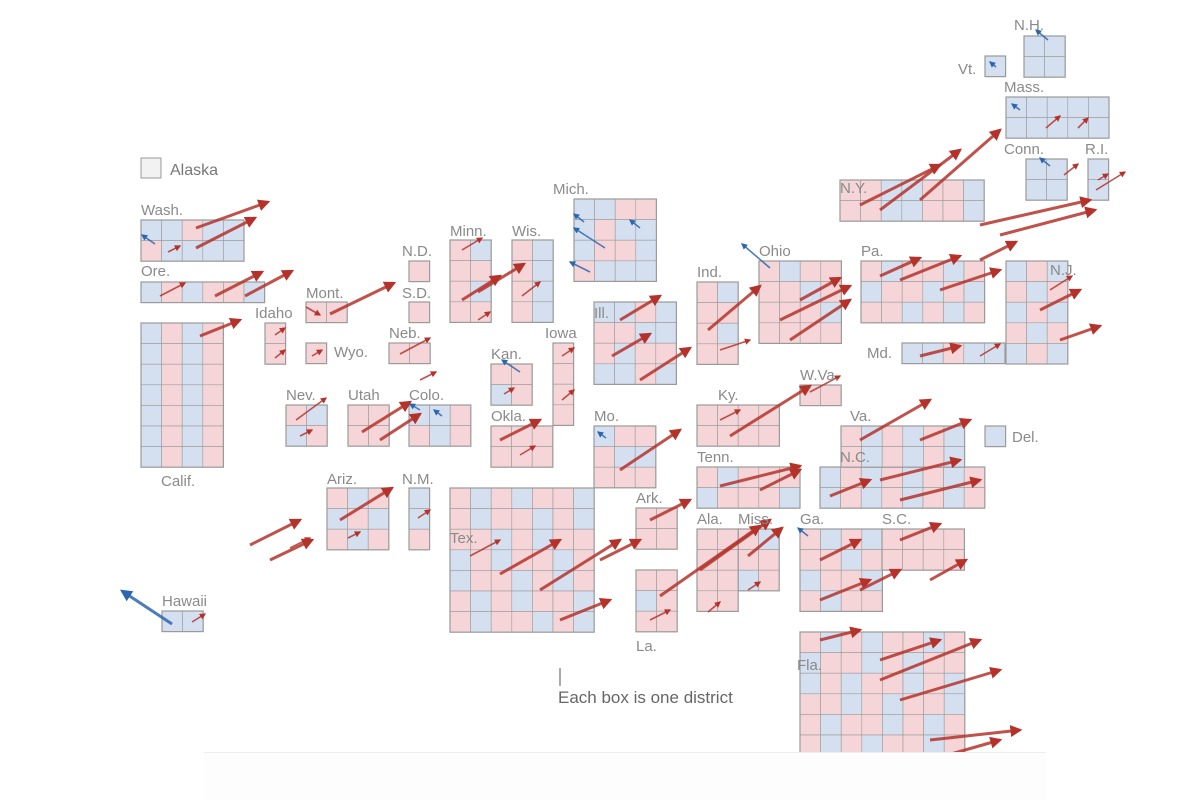 This screenshot has width=1200, height=800. What do you see at coordinates (809, 665) in the screenshot?
I see `state-label-fla: Fla.` at bounding box center [809, 665].